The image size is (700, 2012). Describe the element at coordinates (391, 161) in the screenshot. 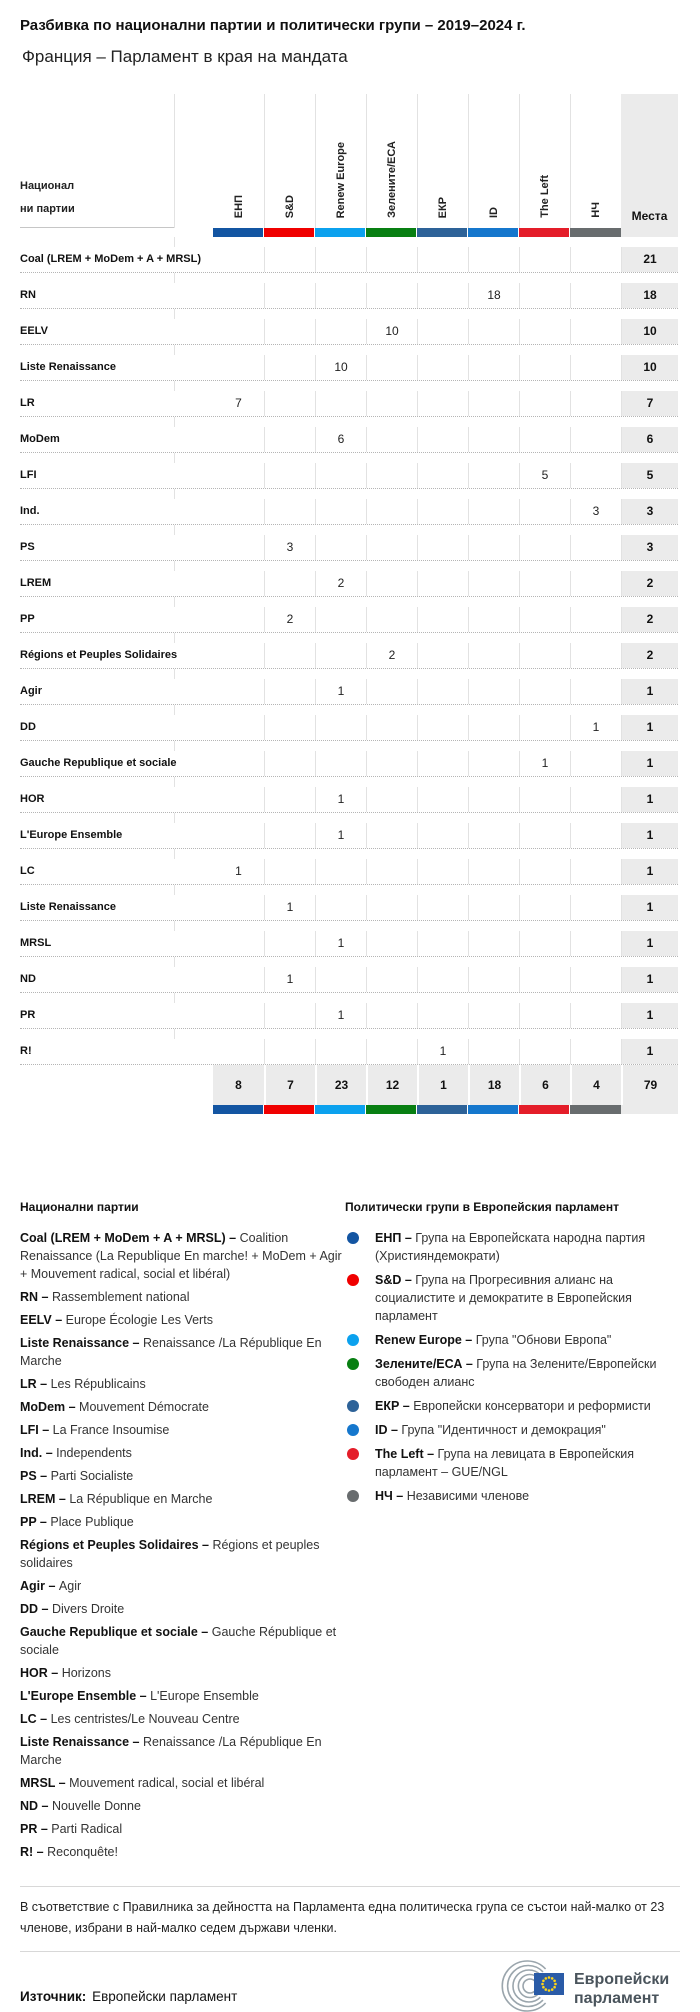

I see `column-header-Зелените/ЕСА: Зелените/ЕСА` at that location.